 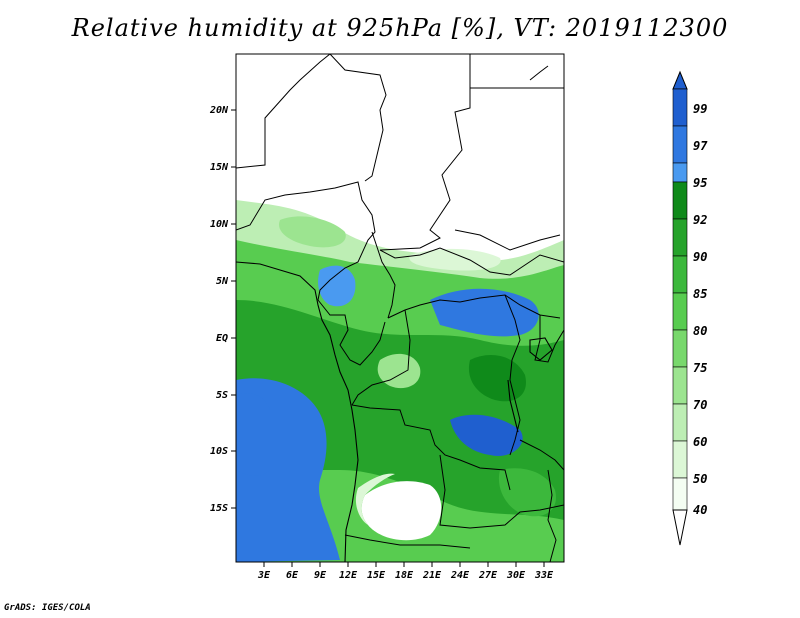 What do you see at coordinates (283, 111) in the screenshot?
I see `boundary-niger-chad` at bounding box center [283, 111].